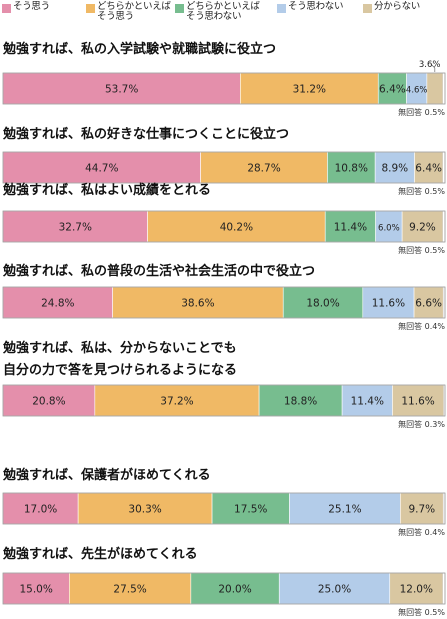  Describe the element at coordinates (389, 229) in the screenshot. I see `data-label: 6.0%` at that location.